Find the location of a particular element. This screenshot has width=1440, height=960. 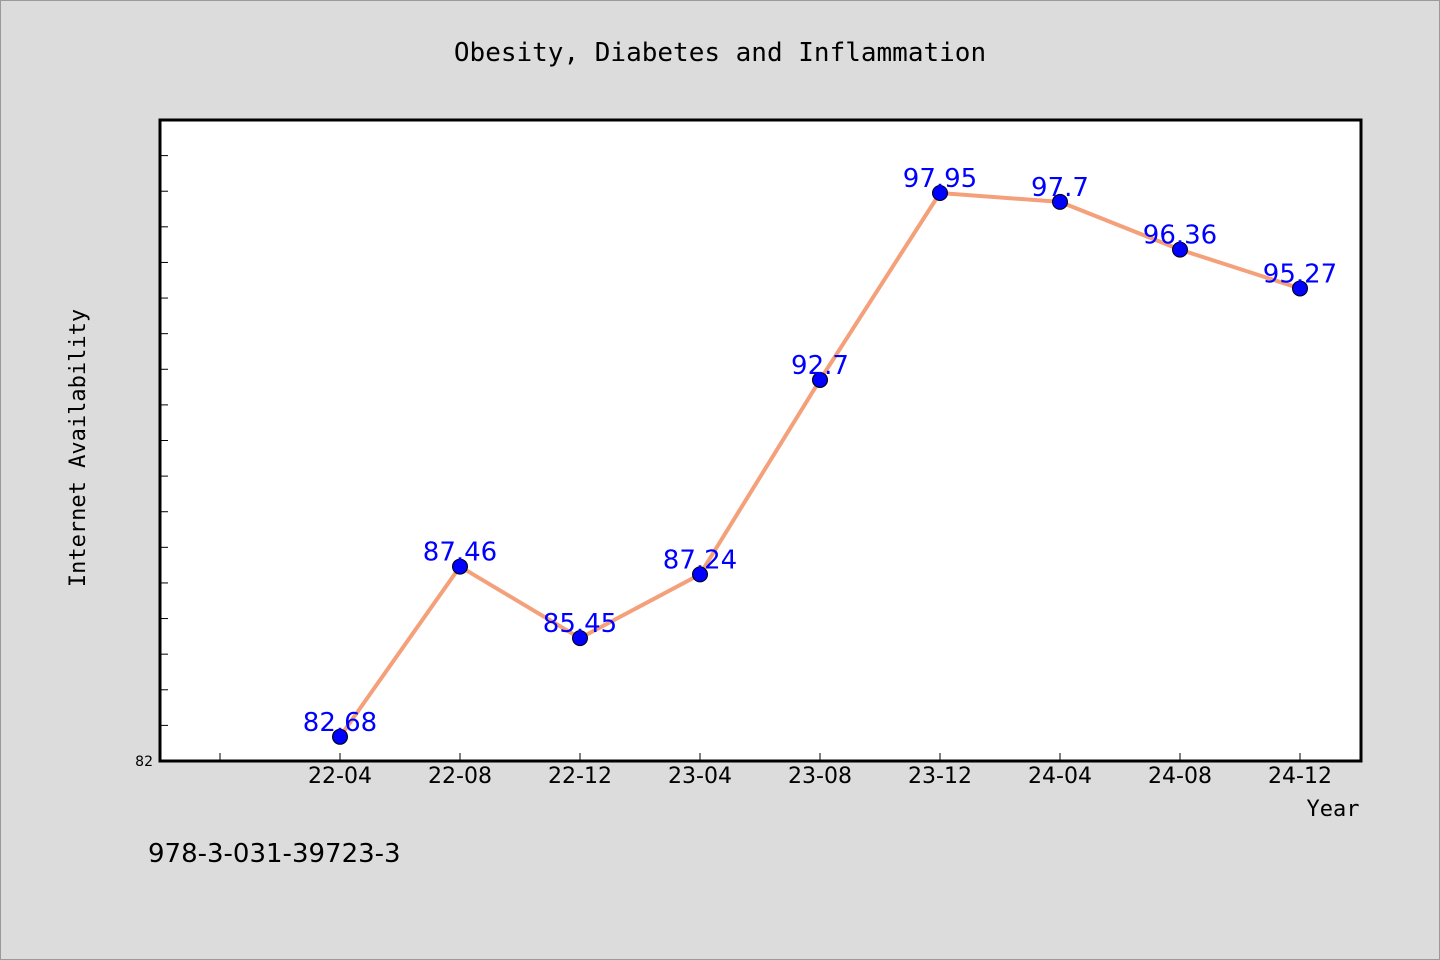

y-axis-ticks is located at coordinates (164, 440).